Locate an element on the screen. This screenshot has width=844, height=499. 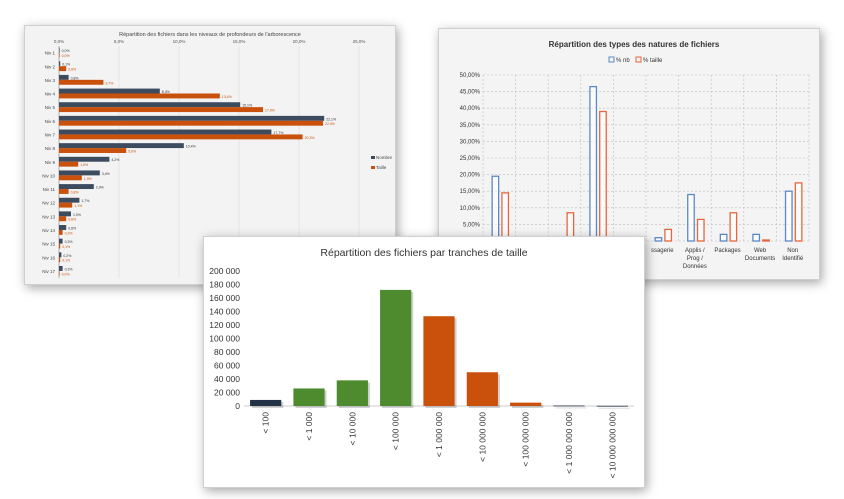
c3-ytick-3: 60 000 is located at coordinates (227, 366).